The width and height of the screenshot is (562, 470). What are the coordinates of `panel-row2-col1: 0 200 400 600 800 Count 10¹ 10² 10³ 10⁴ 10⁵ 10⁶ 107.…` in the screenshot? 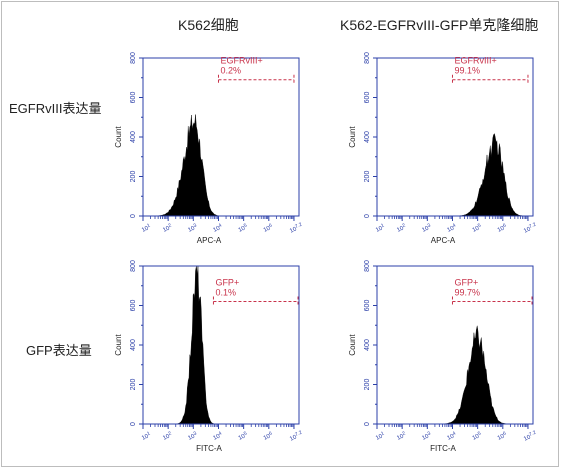 It's located at (209, 356).